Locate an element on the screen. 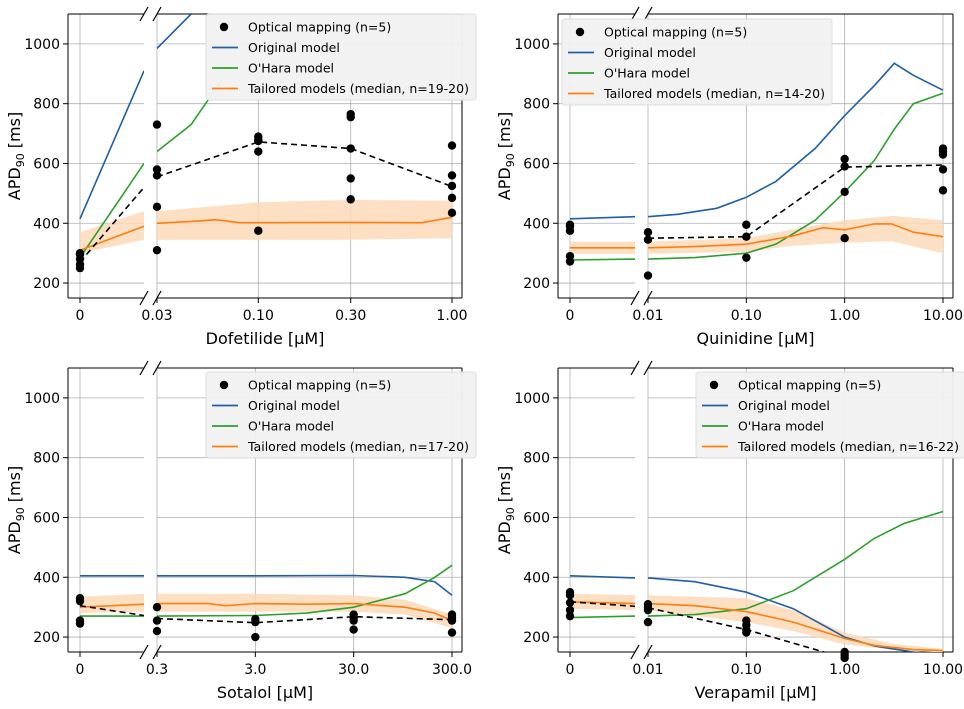  y-axis-label: APD90 [ms] is located at coordinates (16, 510).